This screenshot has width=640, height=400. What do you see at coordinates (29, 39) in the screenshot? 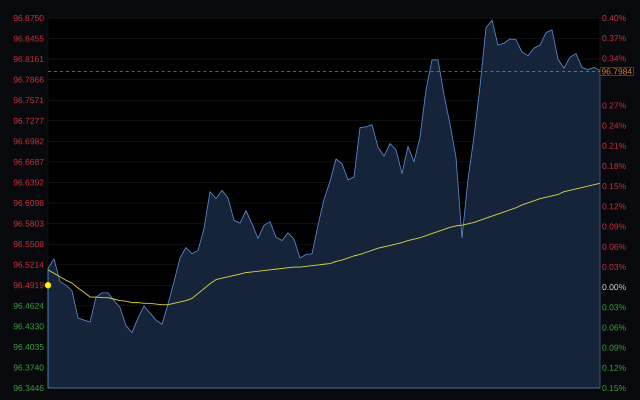
I see `y-tick-label: 96.8455` at bounding box center [29, 39].